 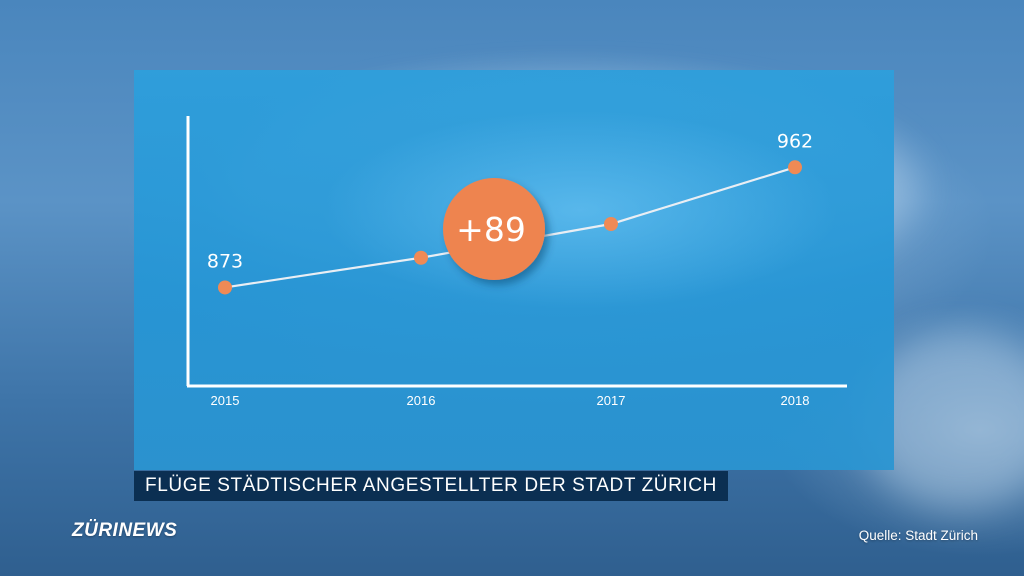 I want to click on x-tick-label-2017: 2017, so click(x=611, y=400).